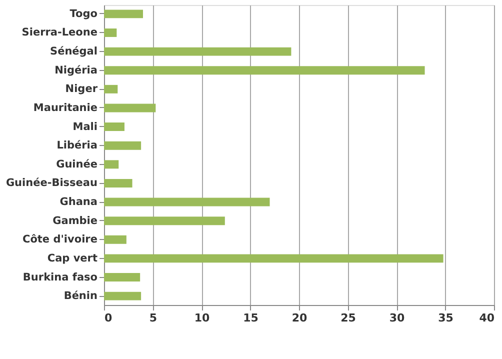  I want to click on x-tick-label: 5, so click(153, 318).